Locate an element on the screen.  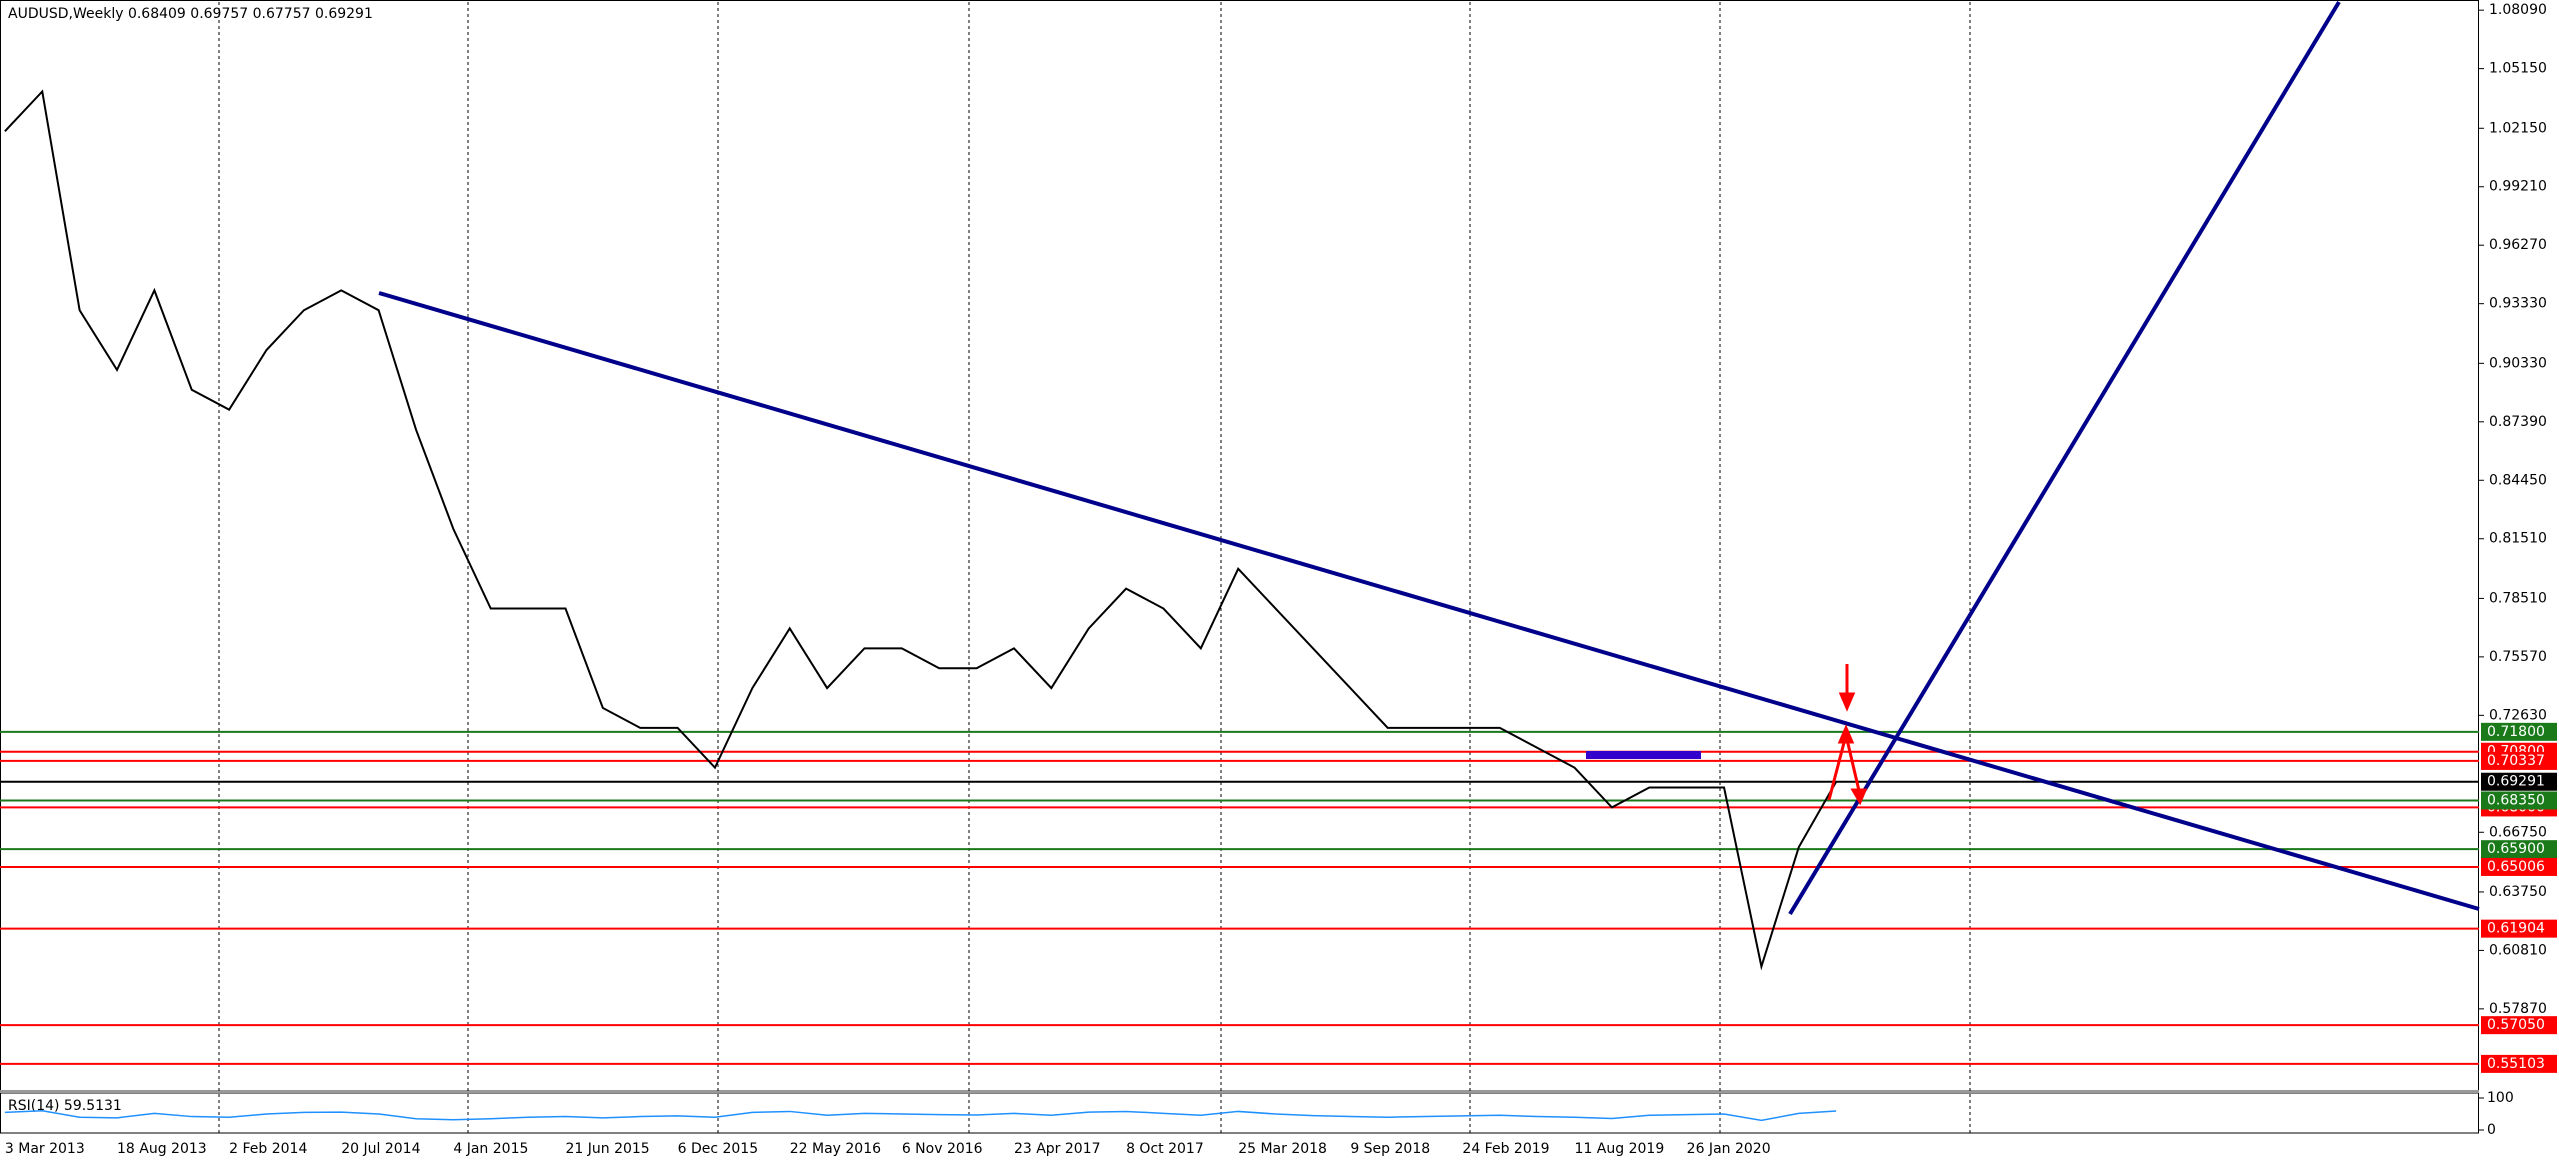
x-tick-label: 8 Oct 2017 is located at coordinates (1165, 1149).